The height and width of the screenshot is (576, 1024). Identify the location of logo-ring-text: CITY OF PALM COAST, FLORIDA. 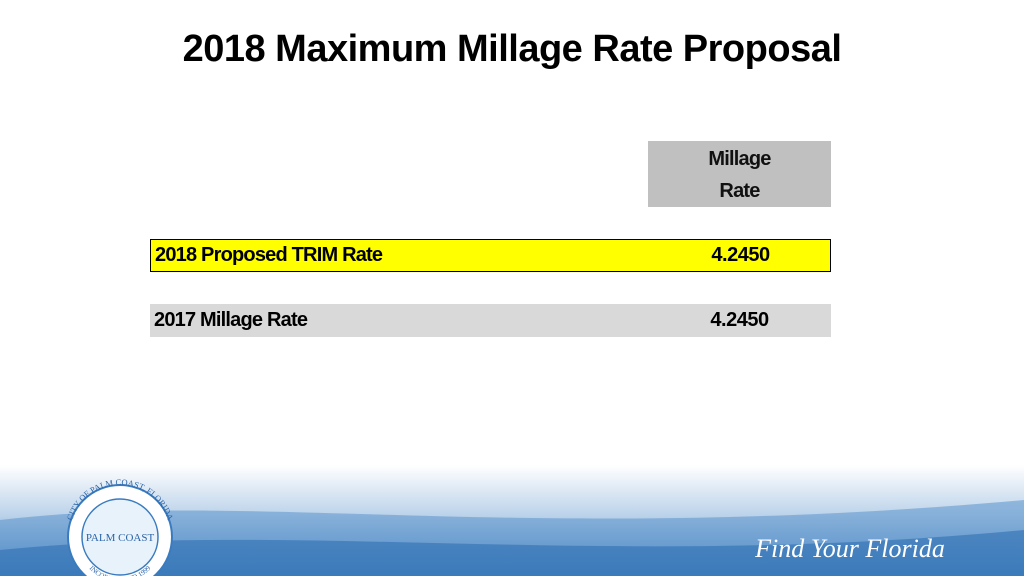
(119, 499).